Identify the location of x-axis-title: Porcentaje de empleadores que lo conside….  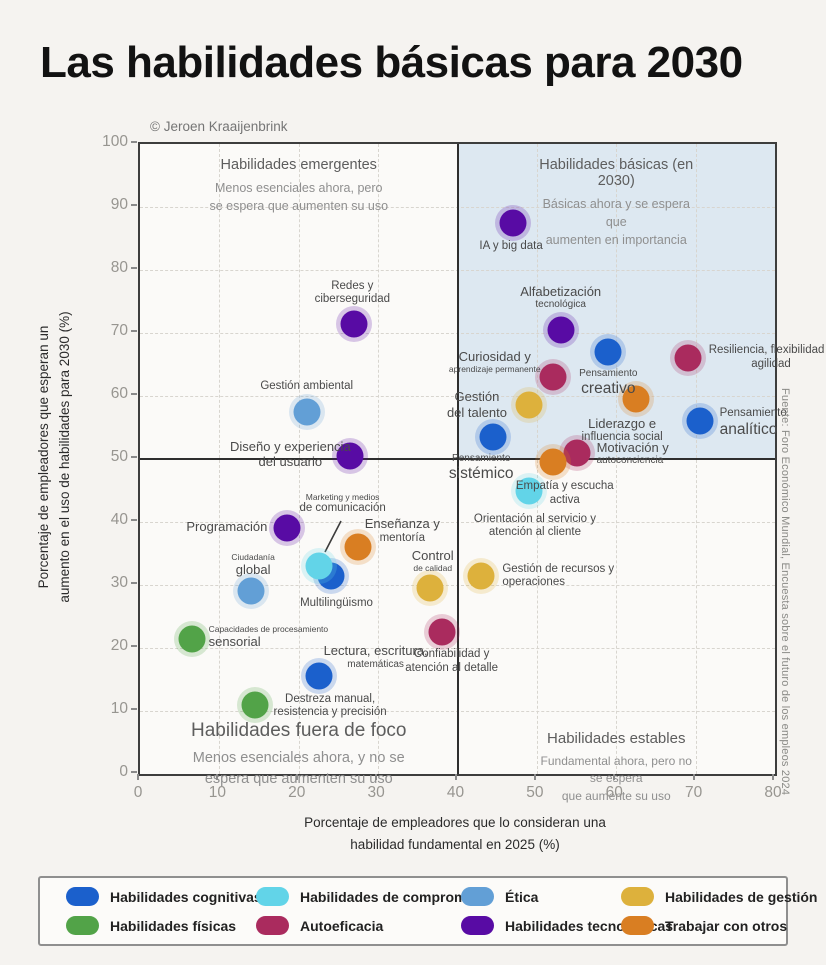
(455, 833).